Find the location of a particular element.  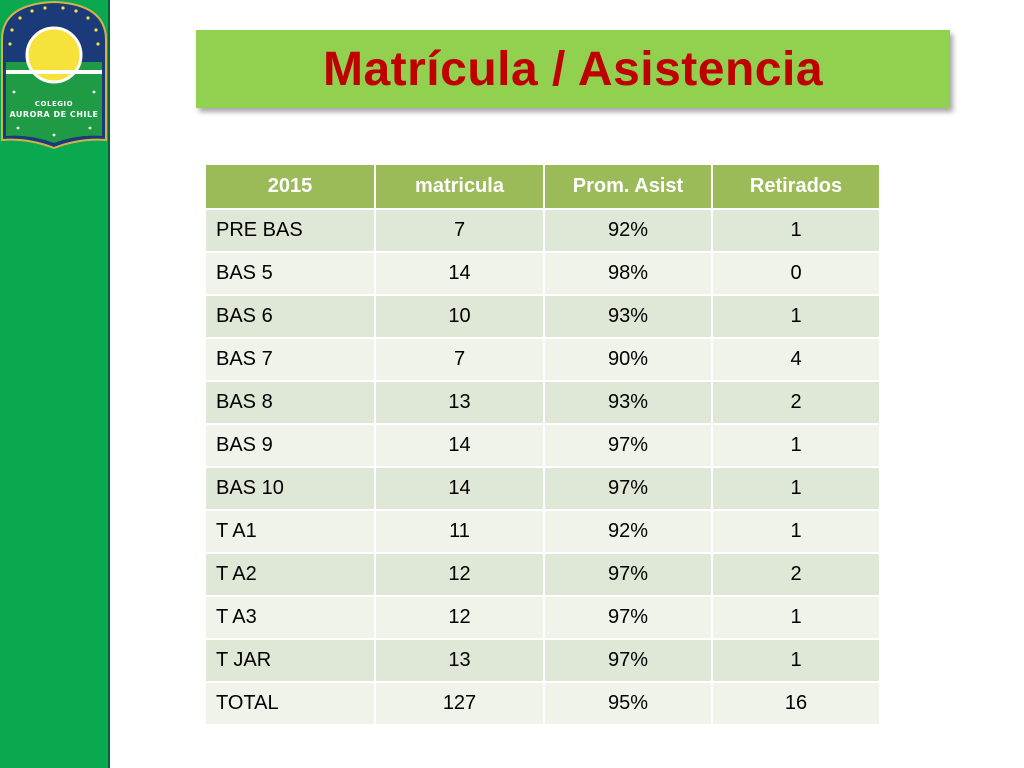

cell-group: BAS 9 is located at coordinates (291, 446).